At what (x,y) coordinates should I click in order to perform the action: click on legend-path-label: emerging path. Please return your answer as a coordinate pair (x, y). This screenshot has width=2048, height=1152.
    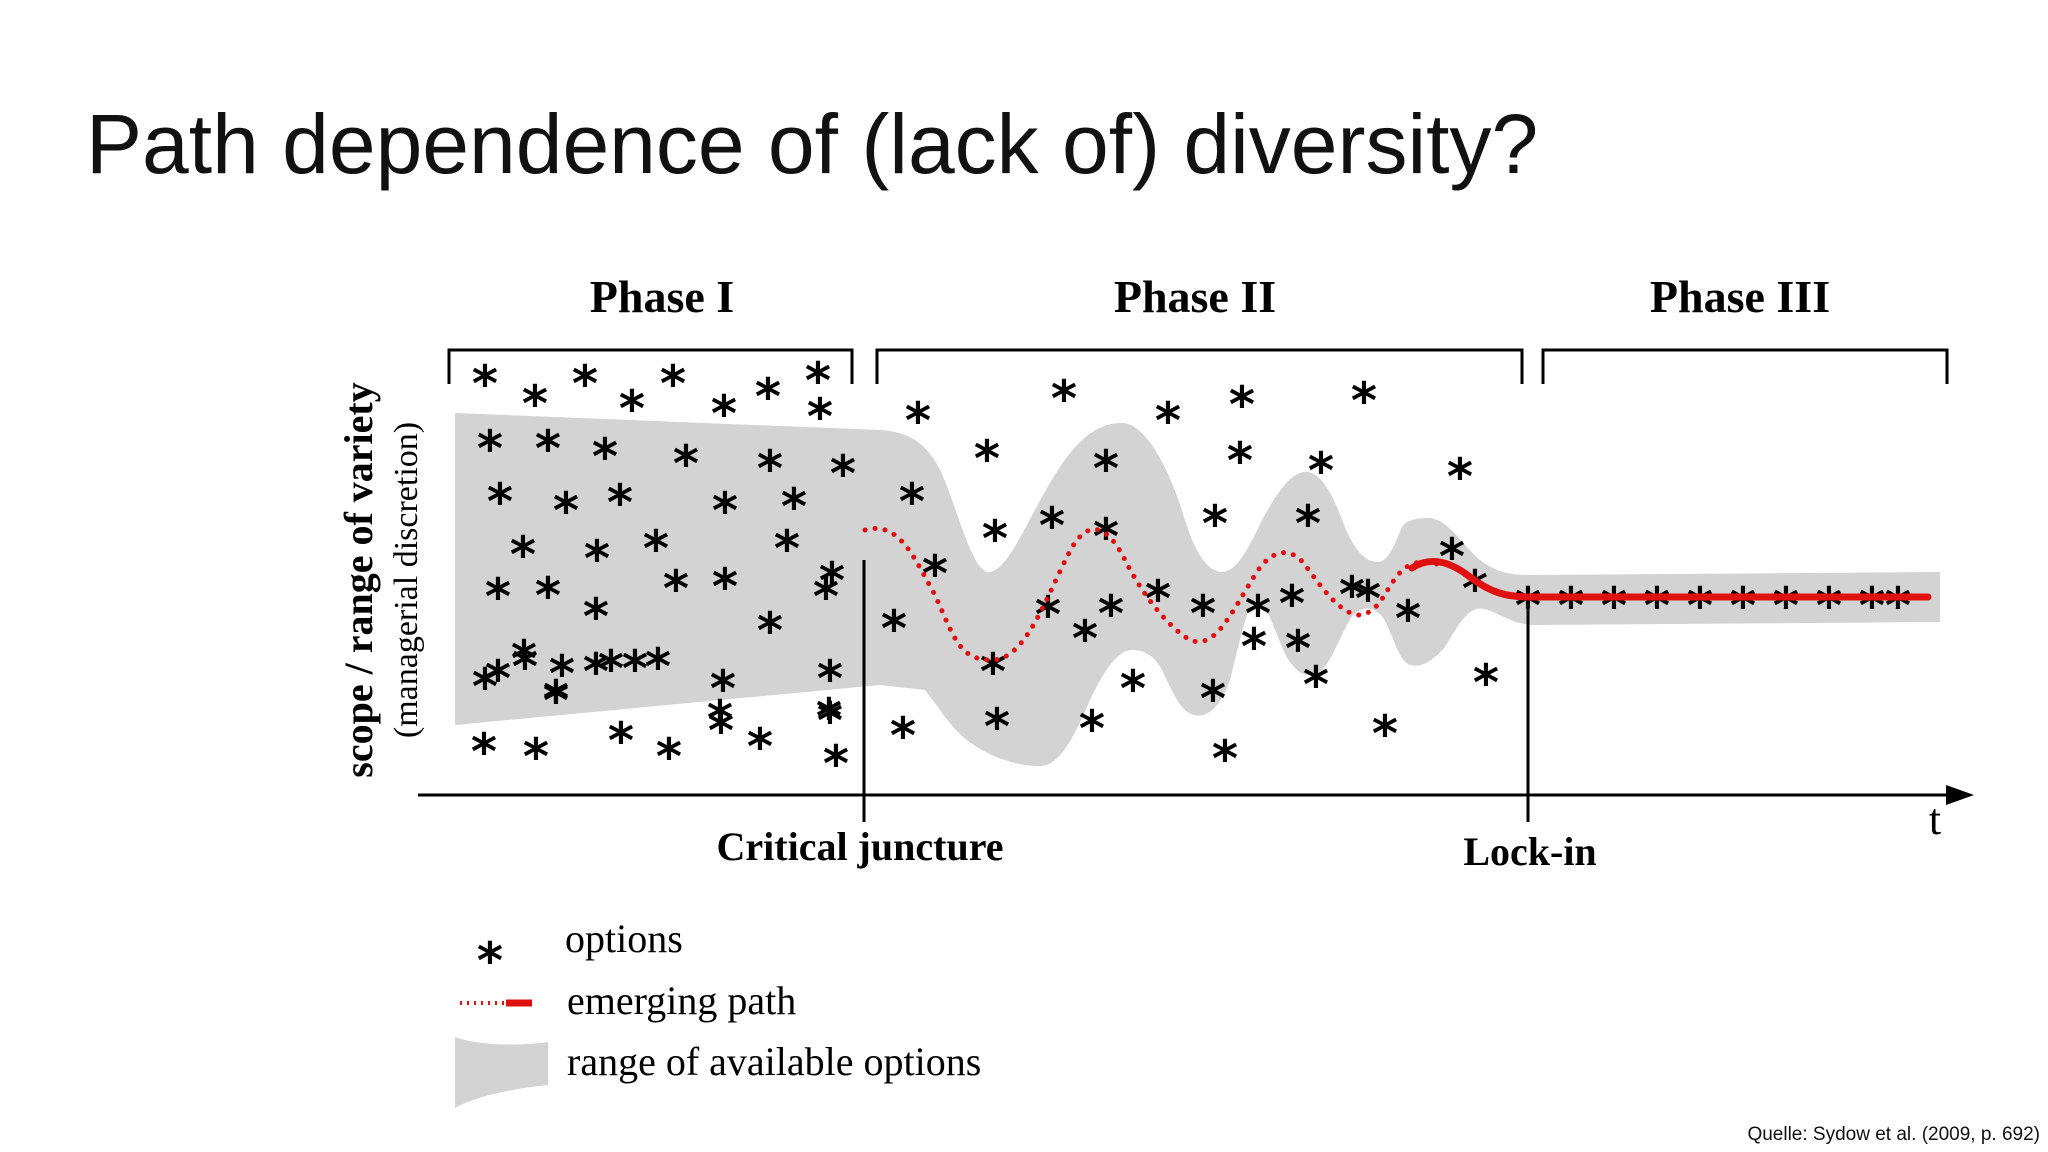
    Looking at the image, I should click on (681, 1000).